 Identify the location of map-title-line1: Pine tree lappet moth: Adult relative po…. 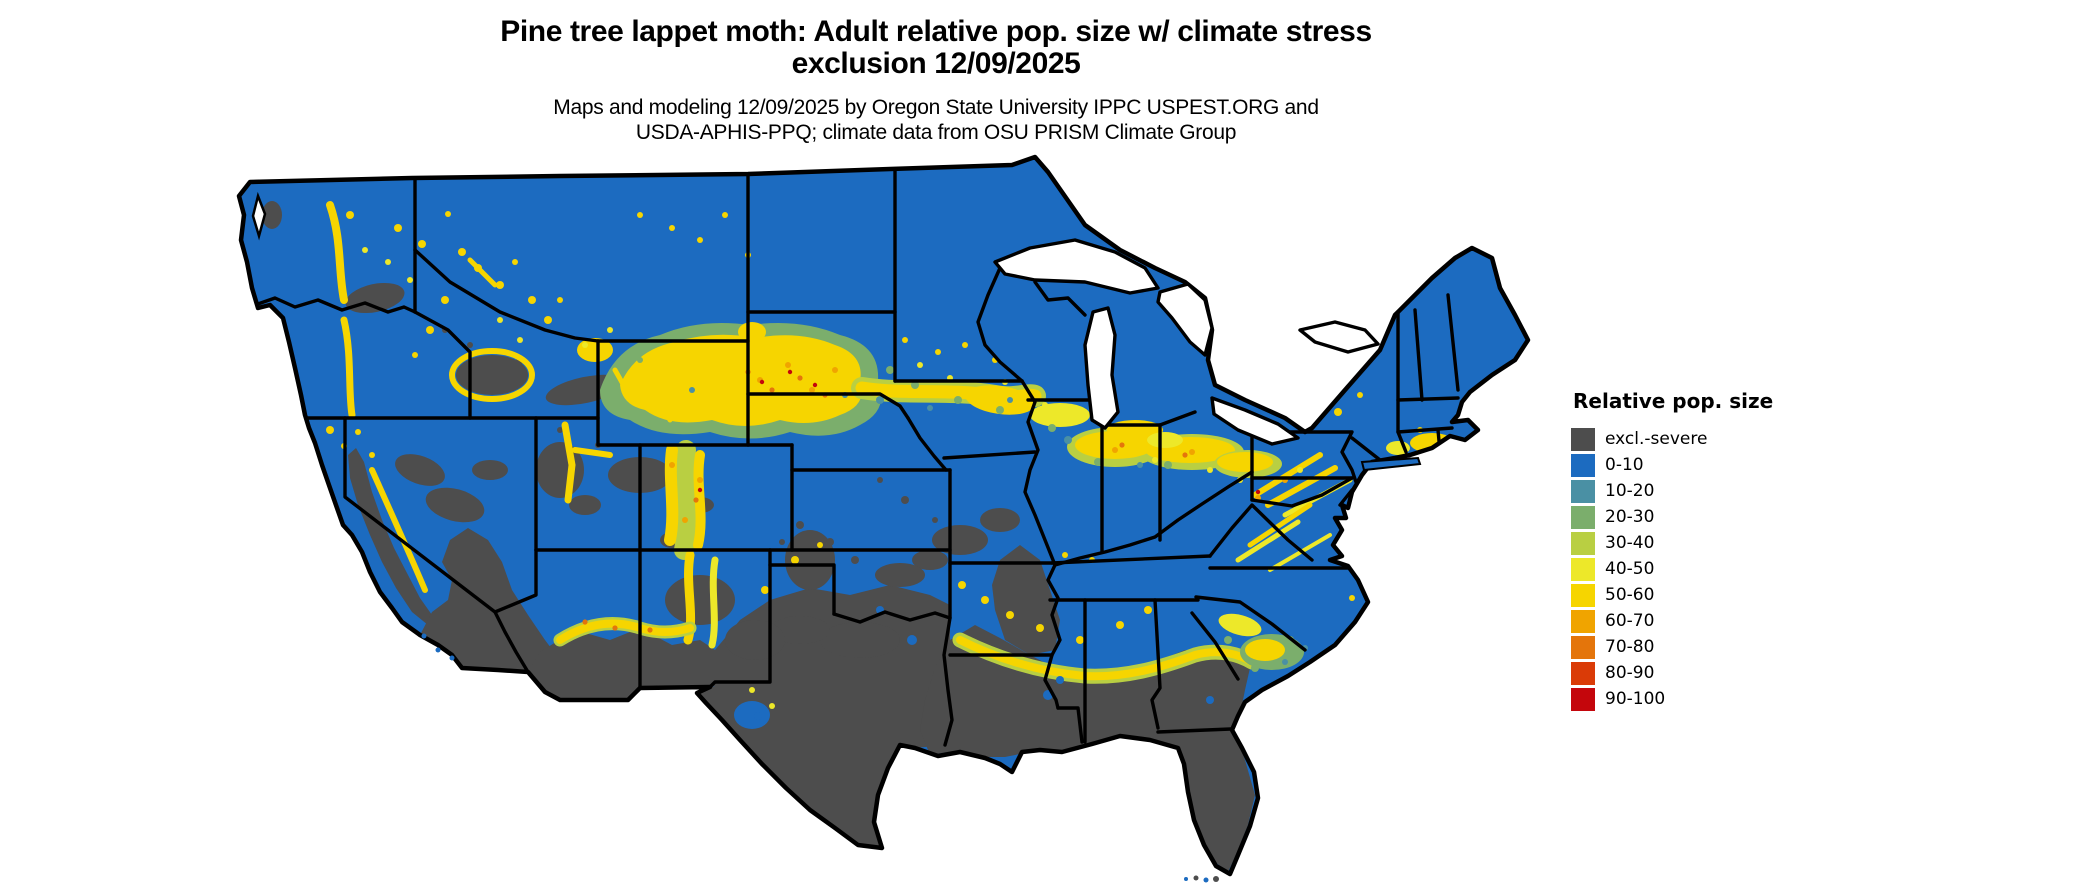
(936, 31).